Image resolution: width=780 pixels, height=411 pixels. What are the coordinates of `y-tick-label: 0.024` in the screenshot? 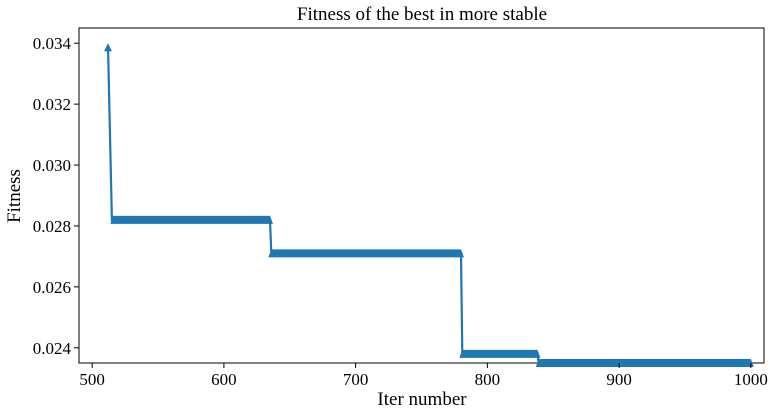 It's located at (52, 348).